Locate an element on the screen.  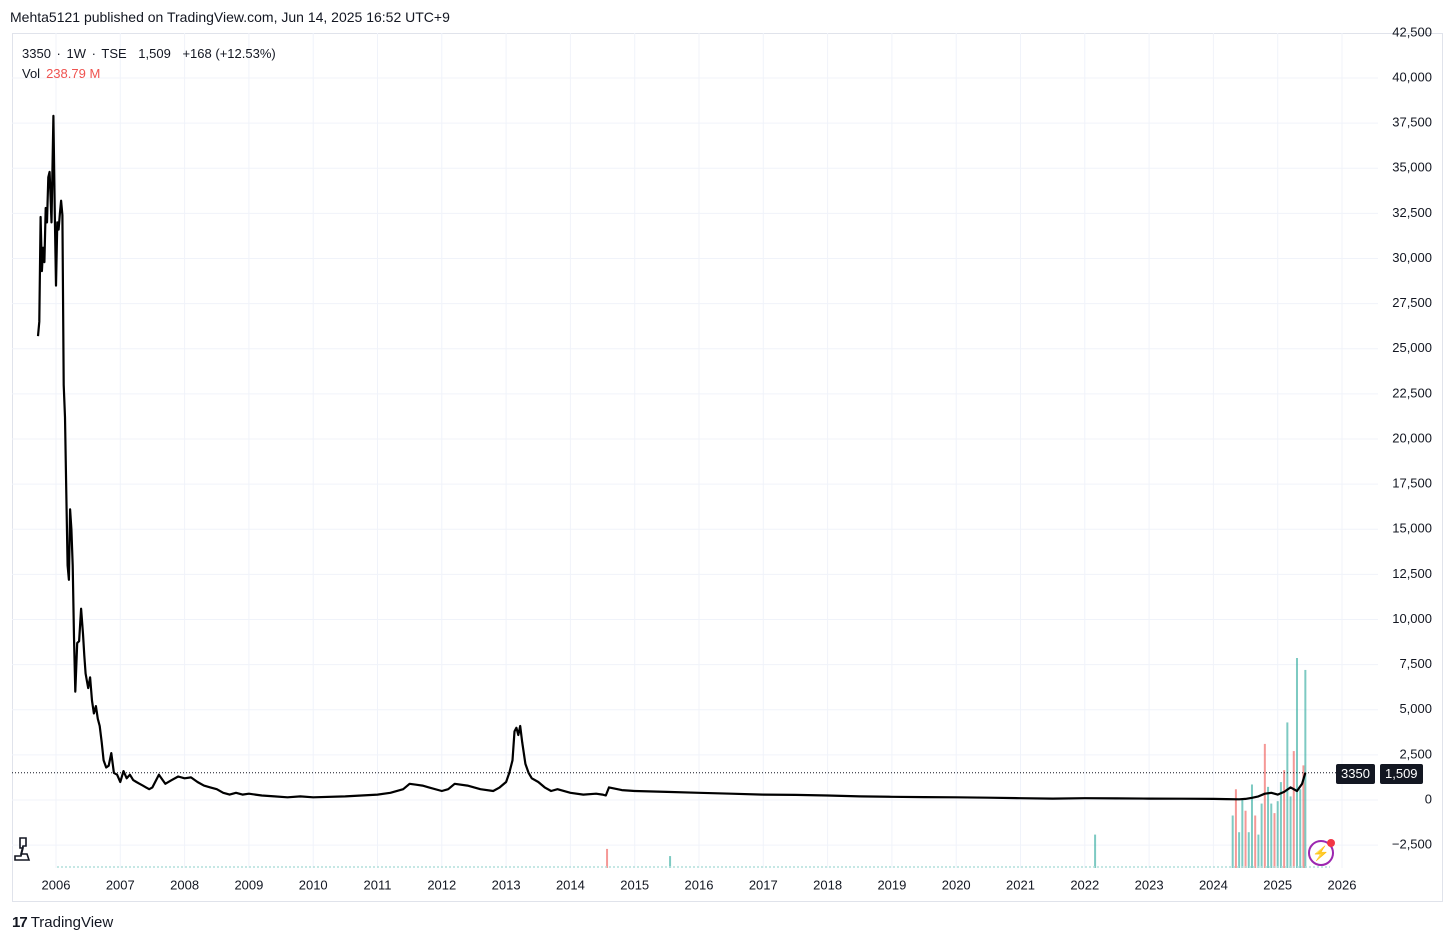
y-tick-label: 22,500 is located at coordinates (1412, 392).